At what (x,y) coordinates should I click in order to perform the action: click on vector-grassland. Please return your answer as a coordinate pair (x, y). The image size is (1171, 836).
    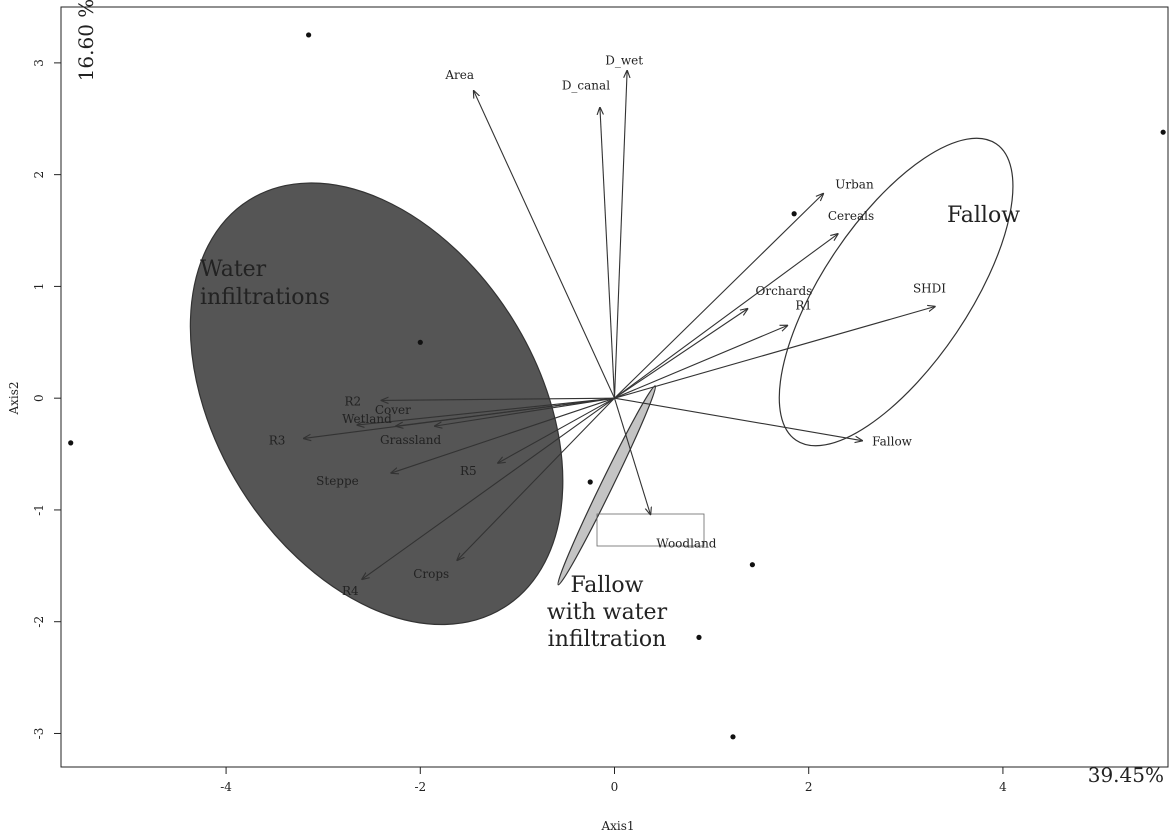
    Looking at the image, I should click on (505, 411).